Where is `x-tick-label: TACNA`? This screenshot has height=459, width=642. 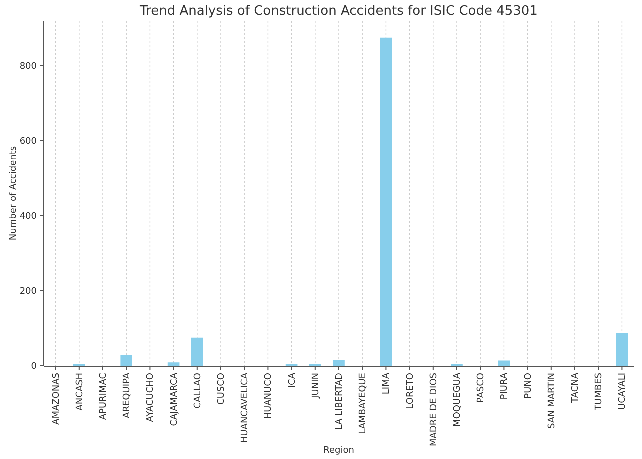
x-tick-label: TACNA is located at coordinates (576, 388).